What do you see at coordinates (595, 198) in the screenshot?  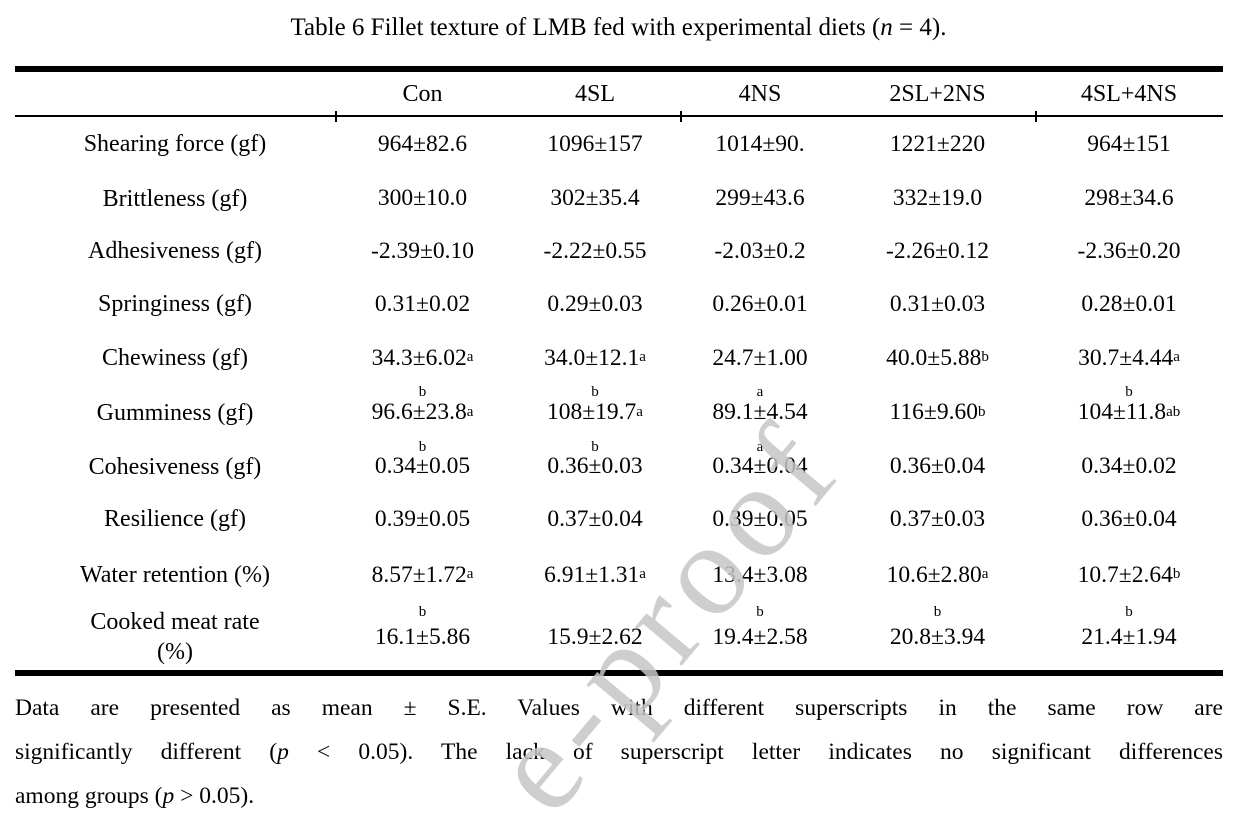 I see `cell-value: 302±35.4` at bounding box center [595, 198].